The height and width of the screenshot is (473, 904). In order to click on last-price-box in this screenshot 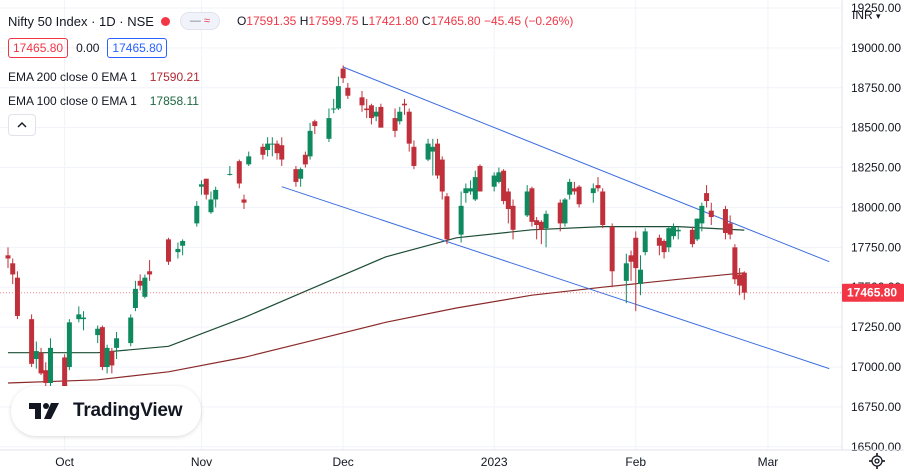, I will do `click(873, 292)`.